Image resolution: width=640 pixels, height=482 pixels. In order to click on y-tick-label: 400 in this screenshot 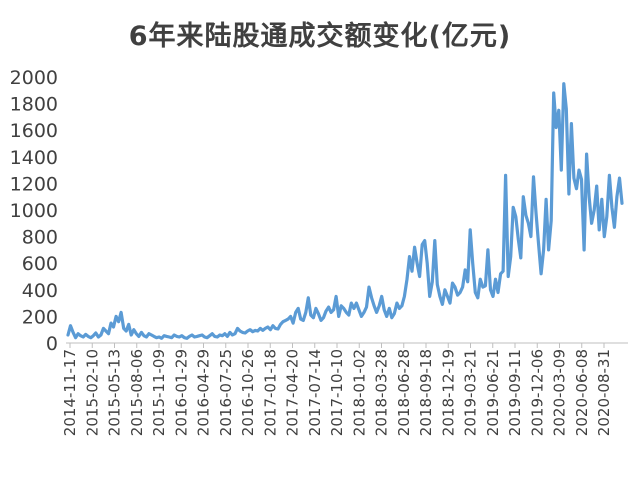, I will do `click(40, 291)`.